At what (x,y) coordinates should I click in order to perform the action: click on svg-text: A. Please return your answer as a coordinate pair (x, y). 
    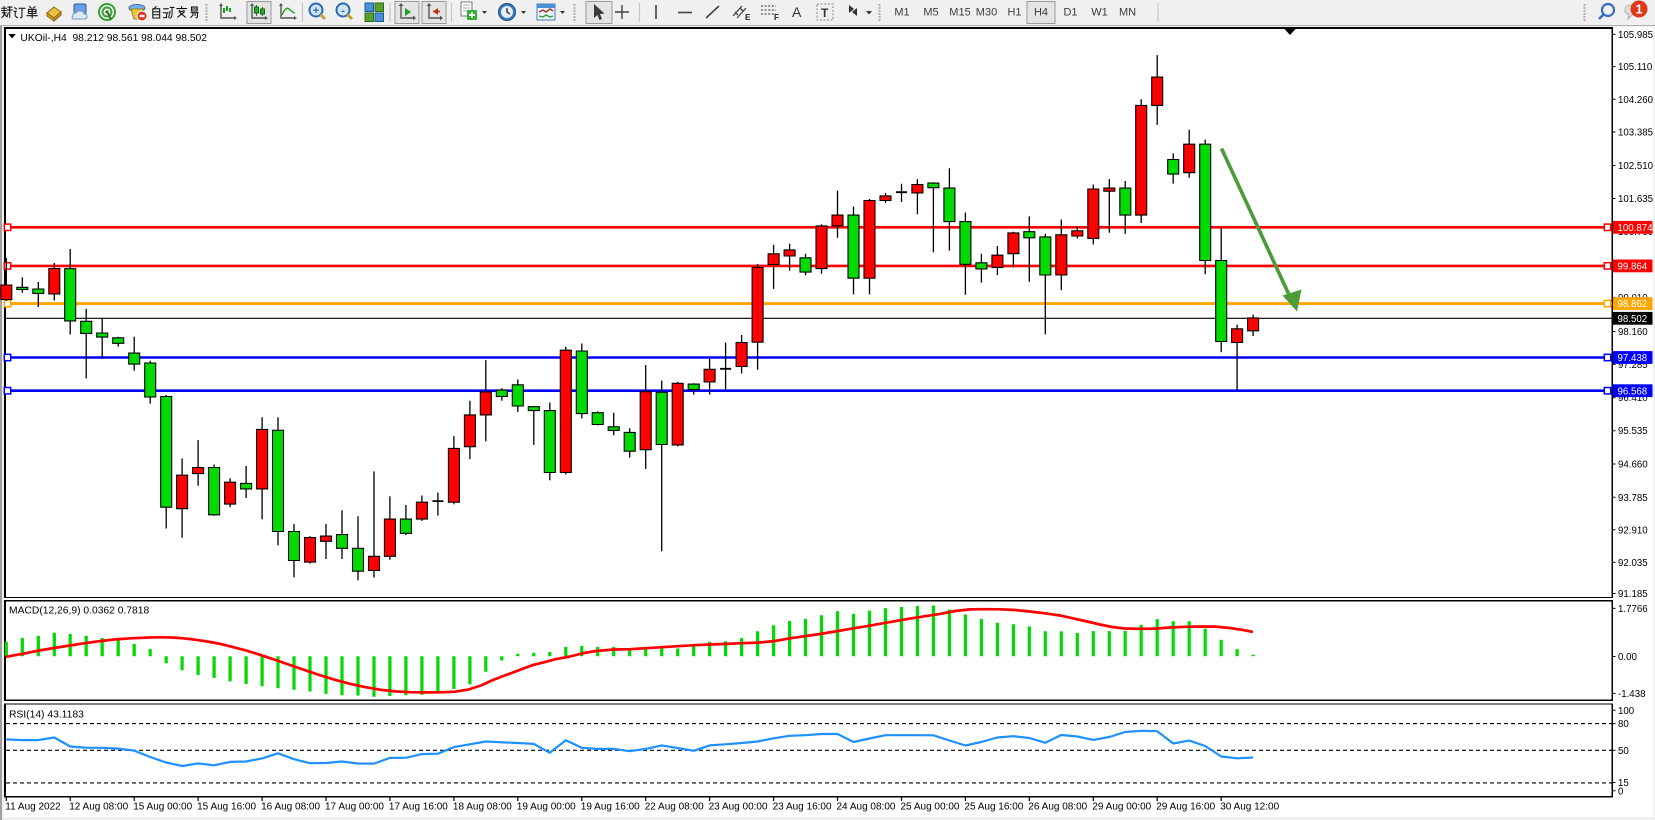
    Looking at the image, I should click on (797, 12).